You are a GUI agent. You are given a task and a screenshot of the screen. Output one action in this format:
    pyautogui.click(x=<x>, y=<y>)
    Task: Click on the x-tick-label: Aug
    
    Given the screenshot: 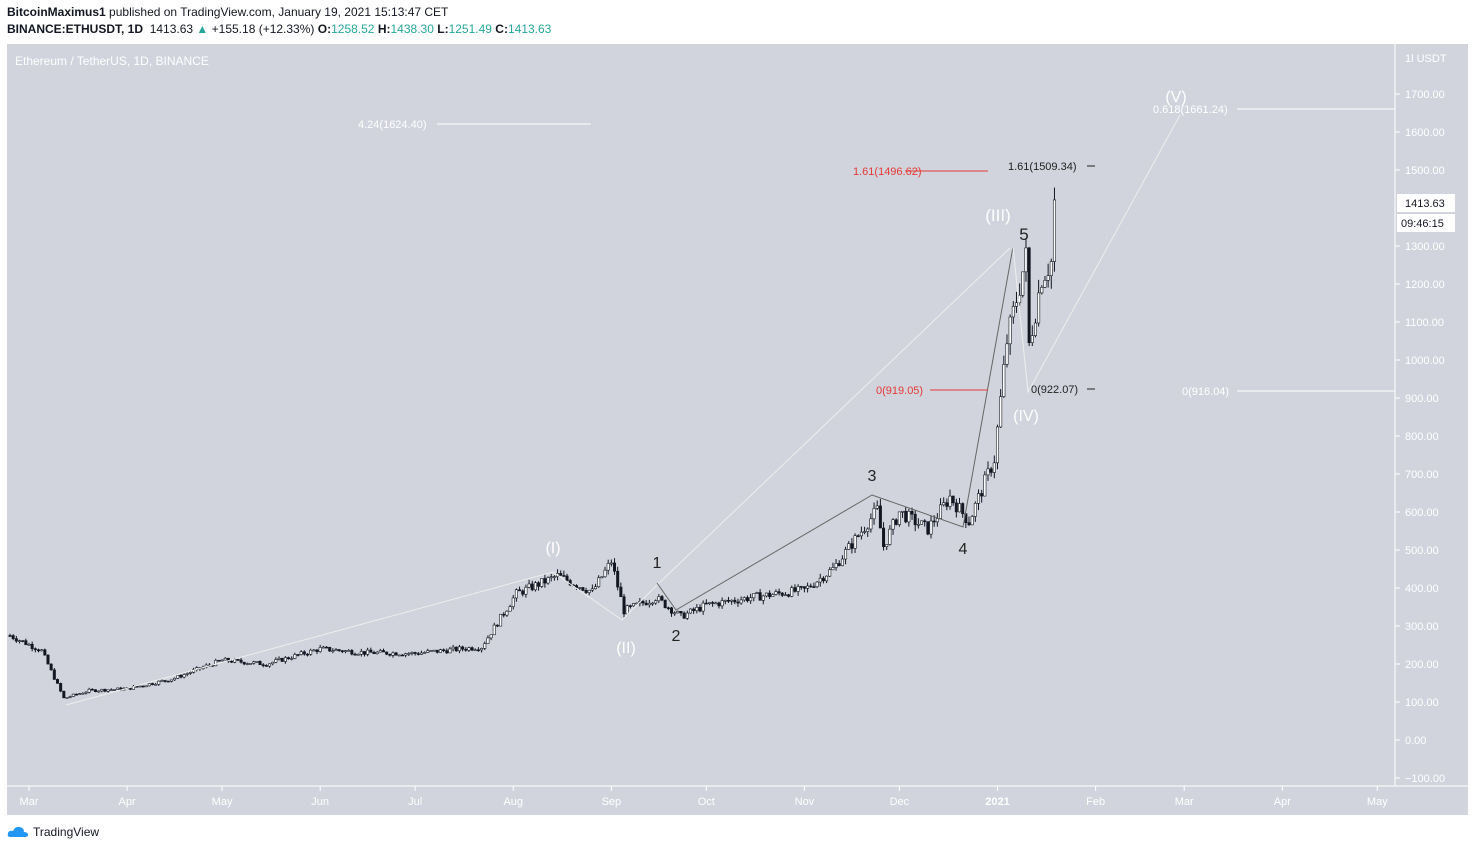 What is the action you would take?
    pyautogui.click(x=513, y=802)
    